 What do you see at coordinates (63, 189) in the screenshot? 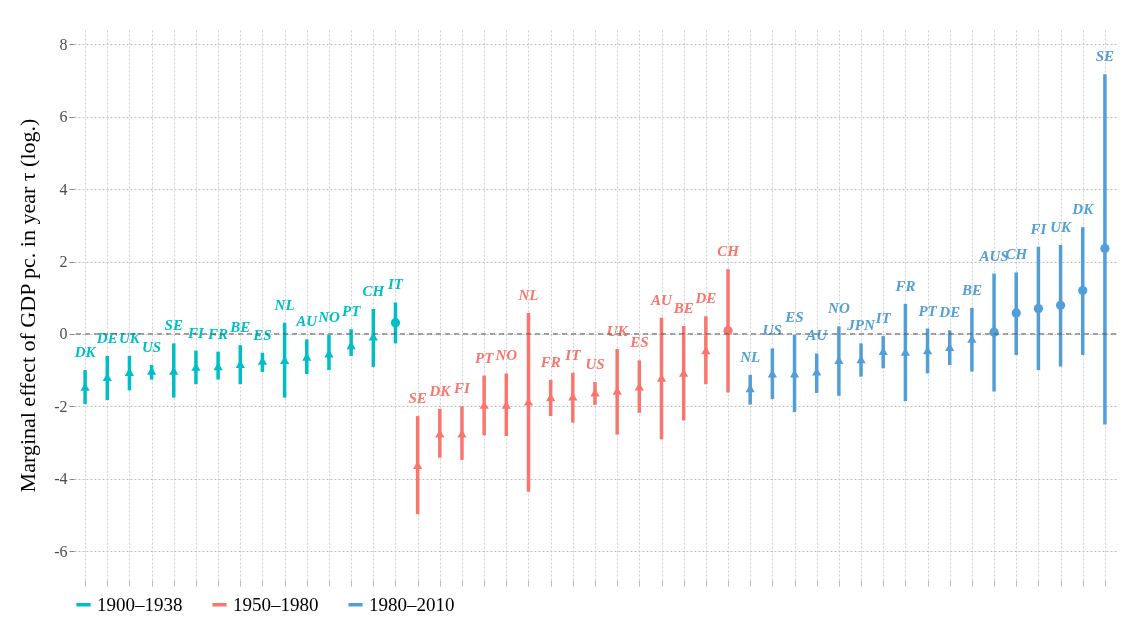
I see `y-tick-label: 4` at bounding box center [63, 189].